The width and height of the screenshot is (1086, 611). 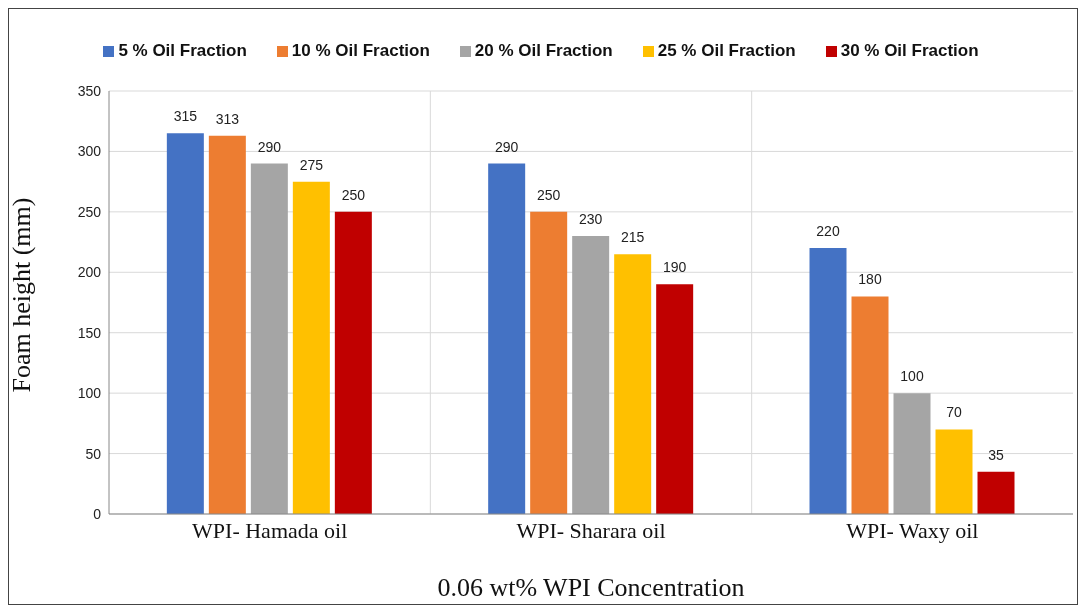 What do you see at coordinates (185, 116) in the screenshot?
I see `data-label: 315` at bounding box center [185, 116].